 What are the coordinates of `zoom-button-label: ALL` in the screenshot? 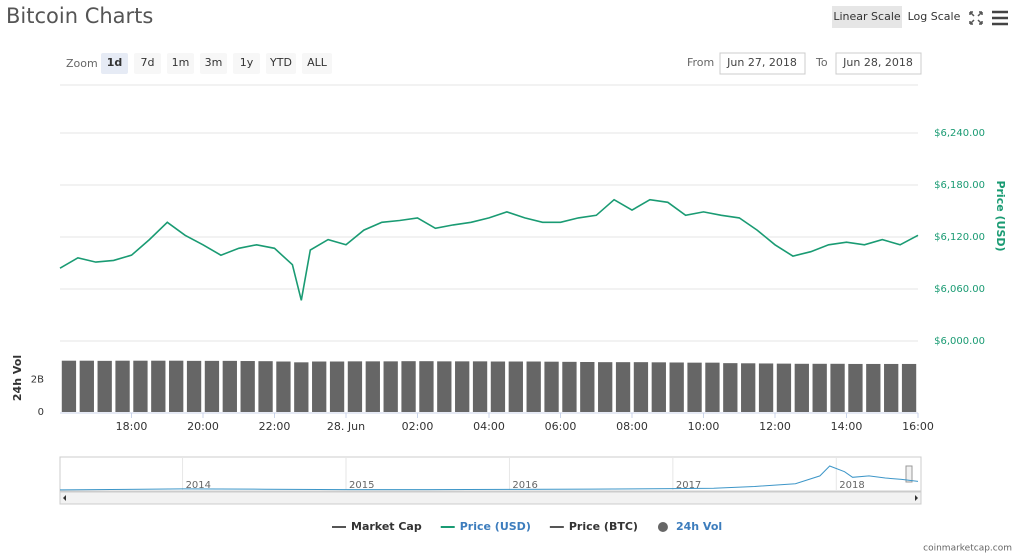 It's located at (317, 62).